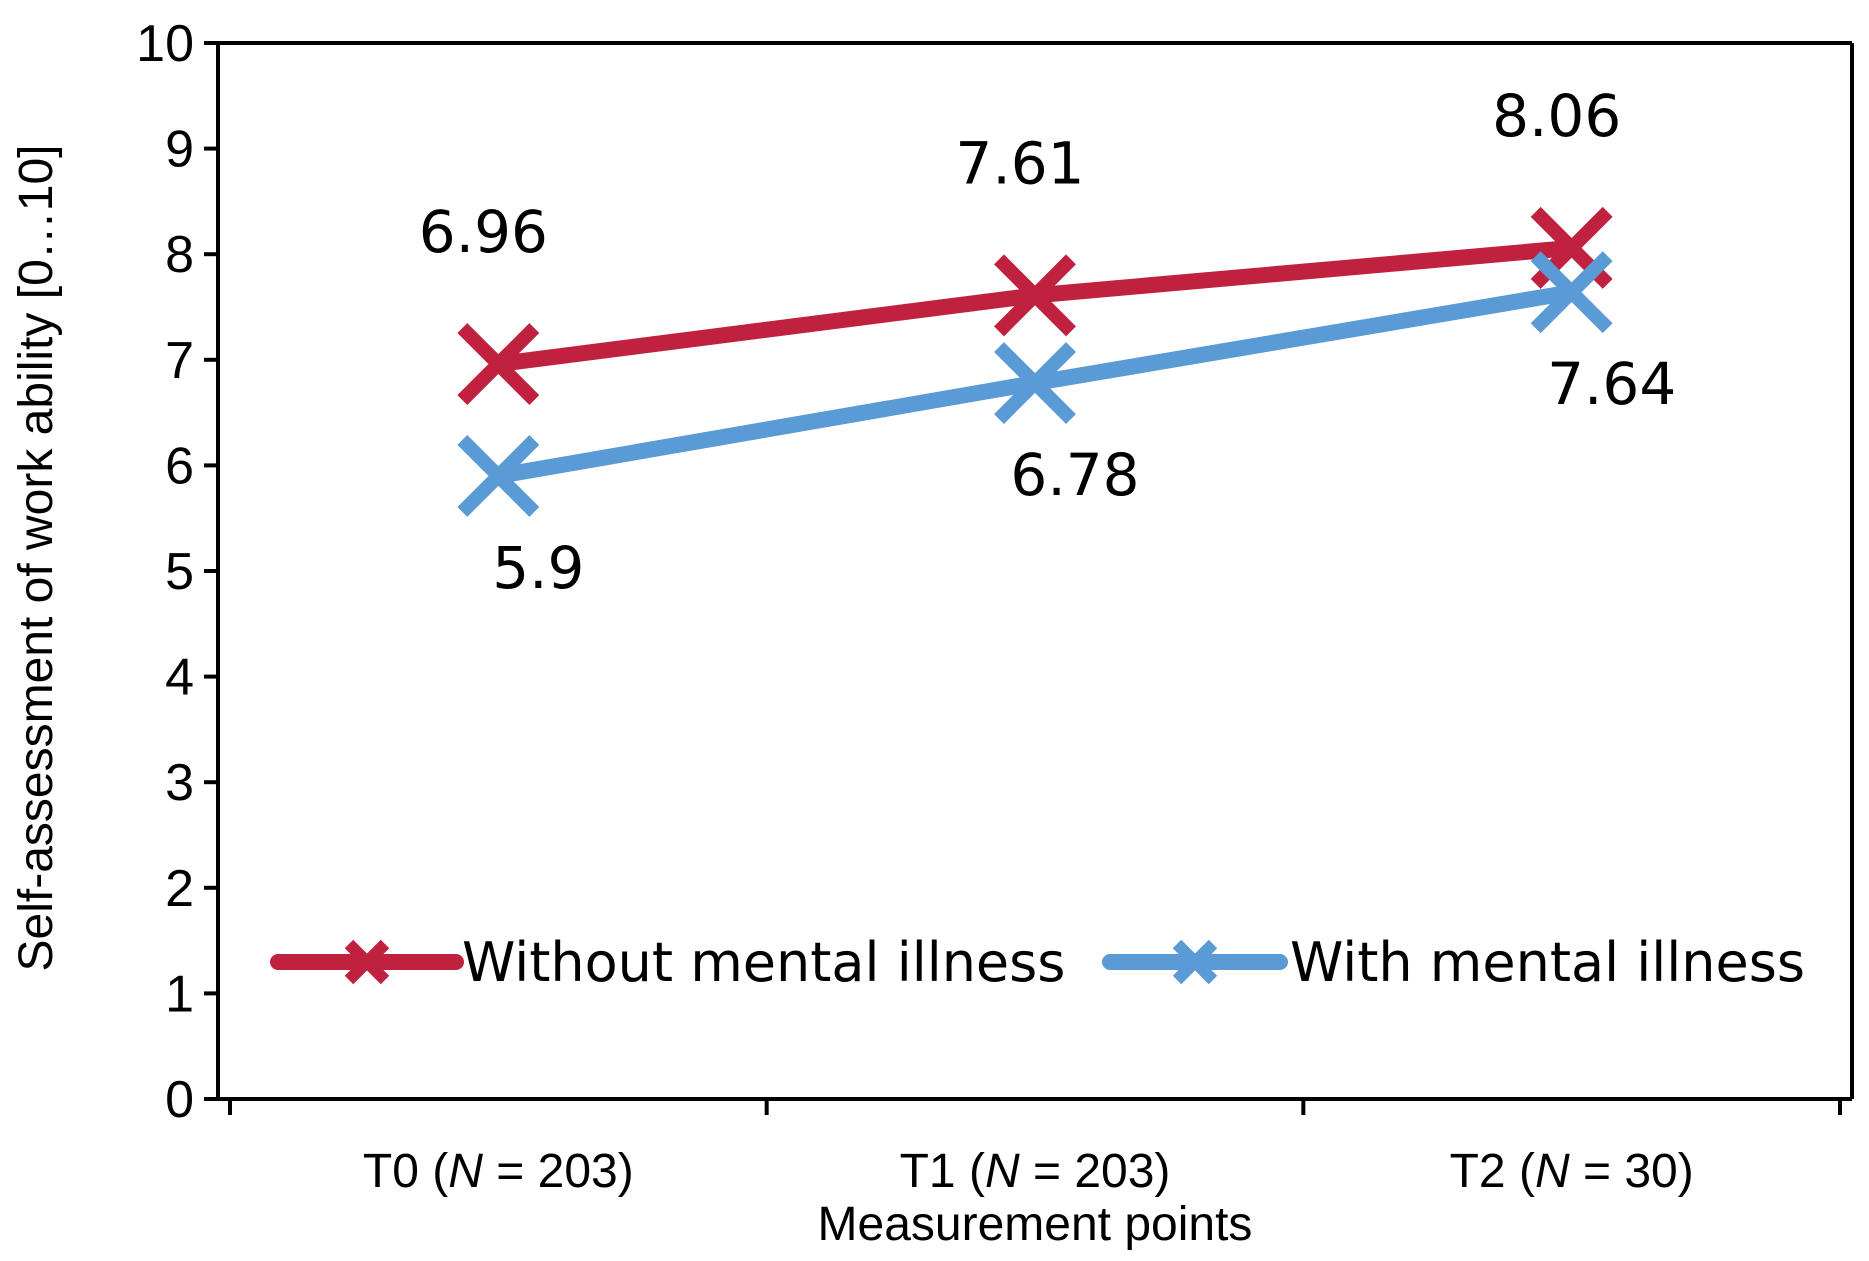  What do you see at coordinates (483, 232) in the screenshot?
I see `data-label: 6.96` at bounding box center [483, 232].